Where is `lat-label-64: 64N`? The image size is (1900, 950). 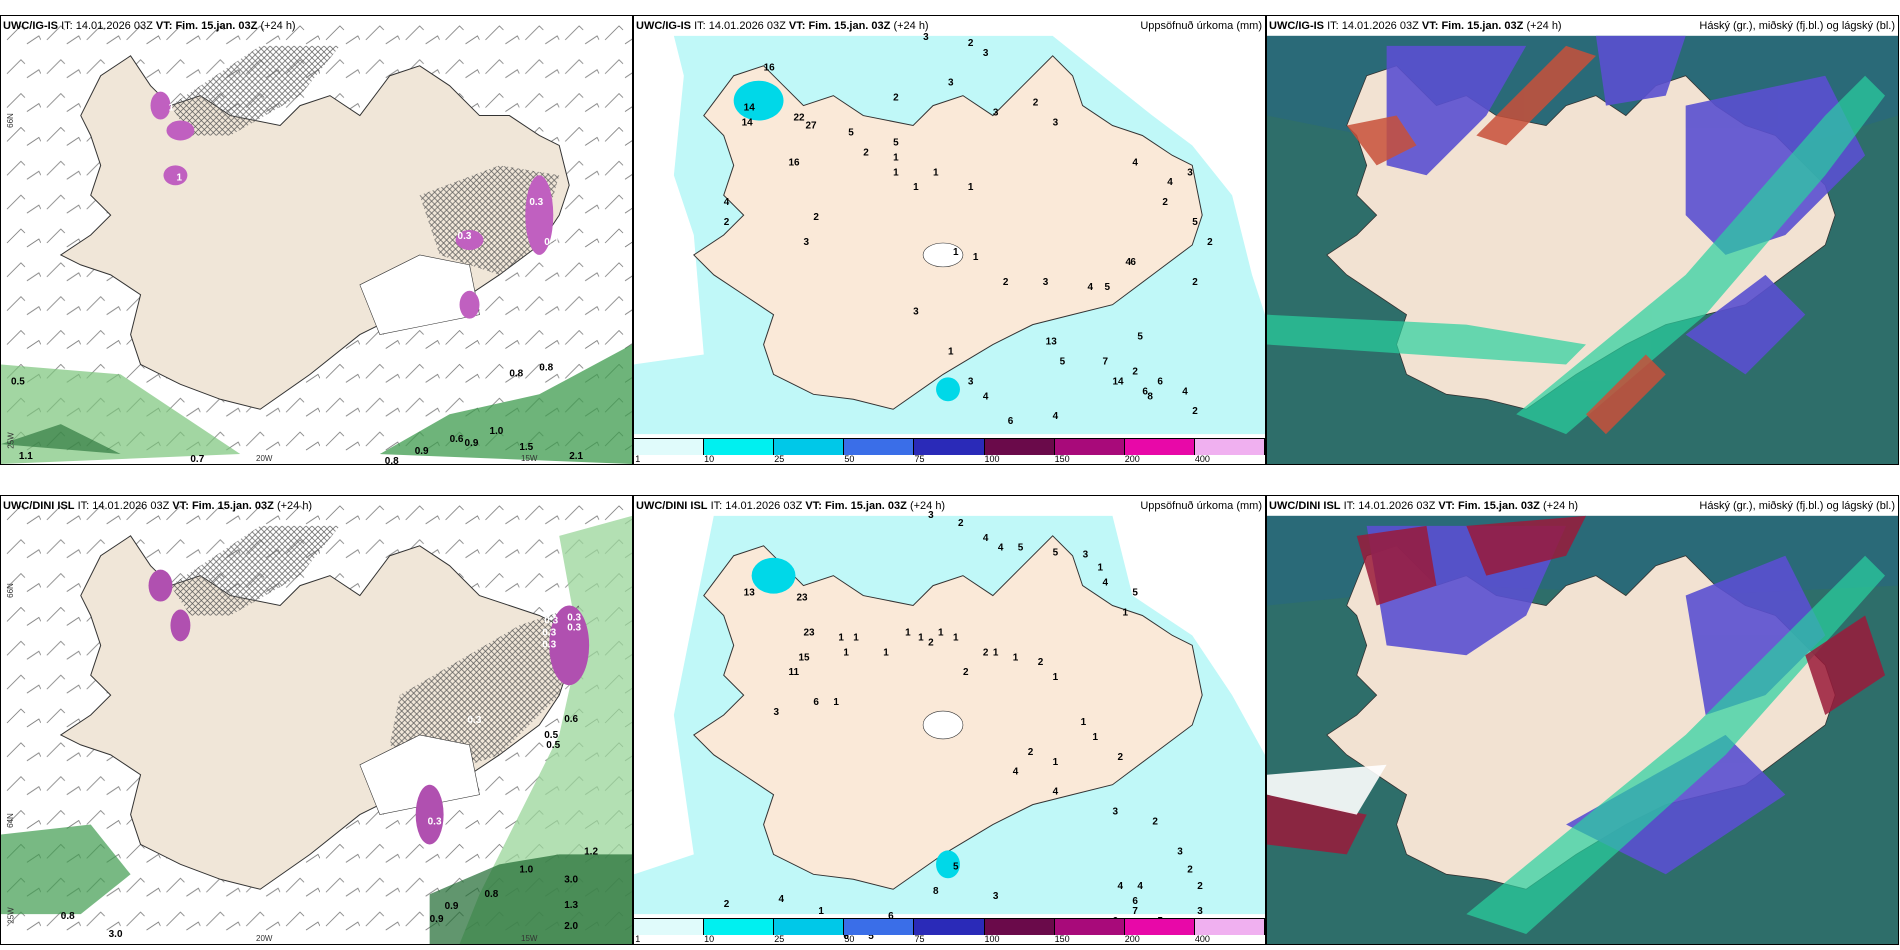
lat-label-64: 64N is located at coordinates (10, 820).